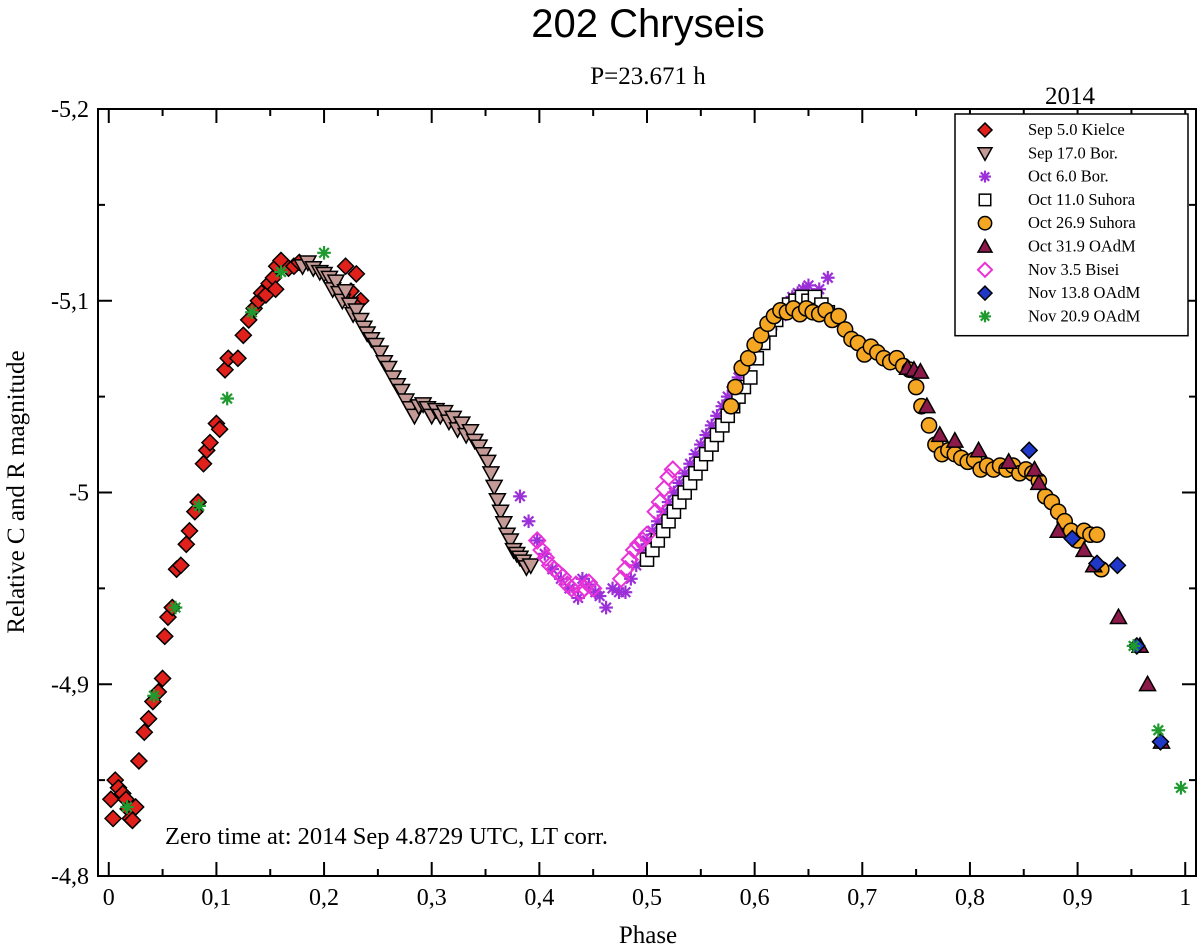  Describe the element at coordinates (432, 898) in the screenshot. I see `x-tick-label: 0,3` at that location.